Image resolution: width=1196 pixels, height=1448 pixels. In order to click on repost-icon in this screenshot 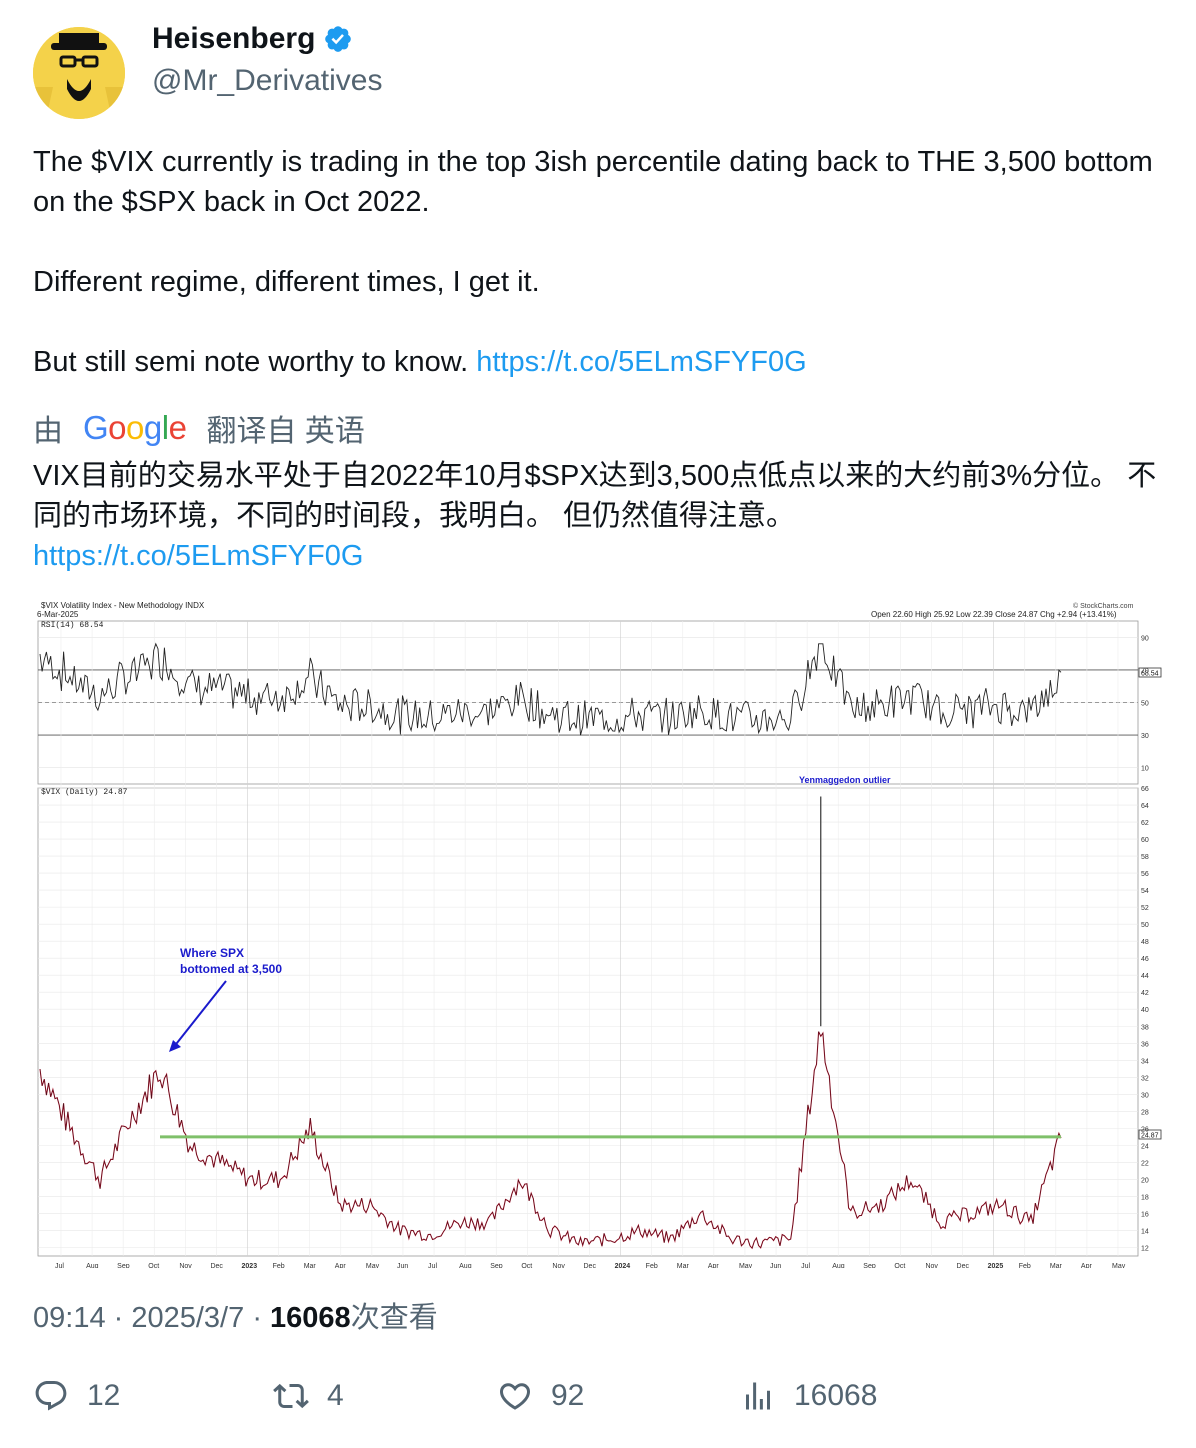, I will do `click(291, 1396)`.